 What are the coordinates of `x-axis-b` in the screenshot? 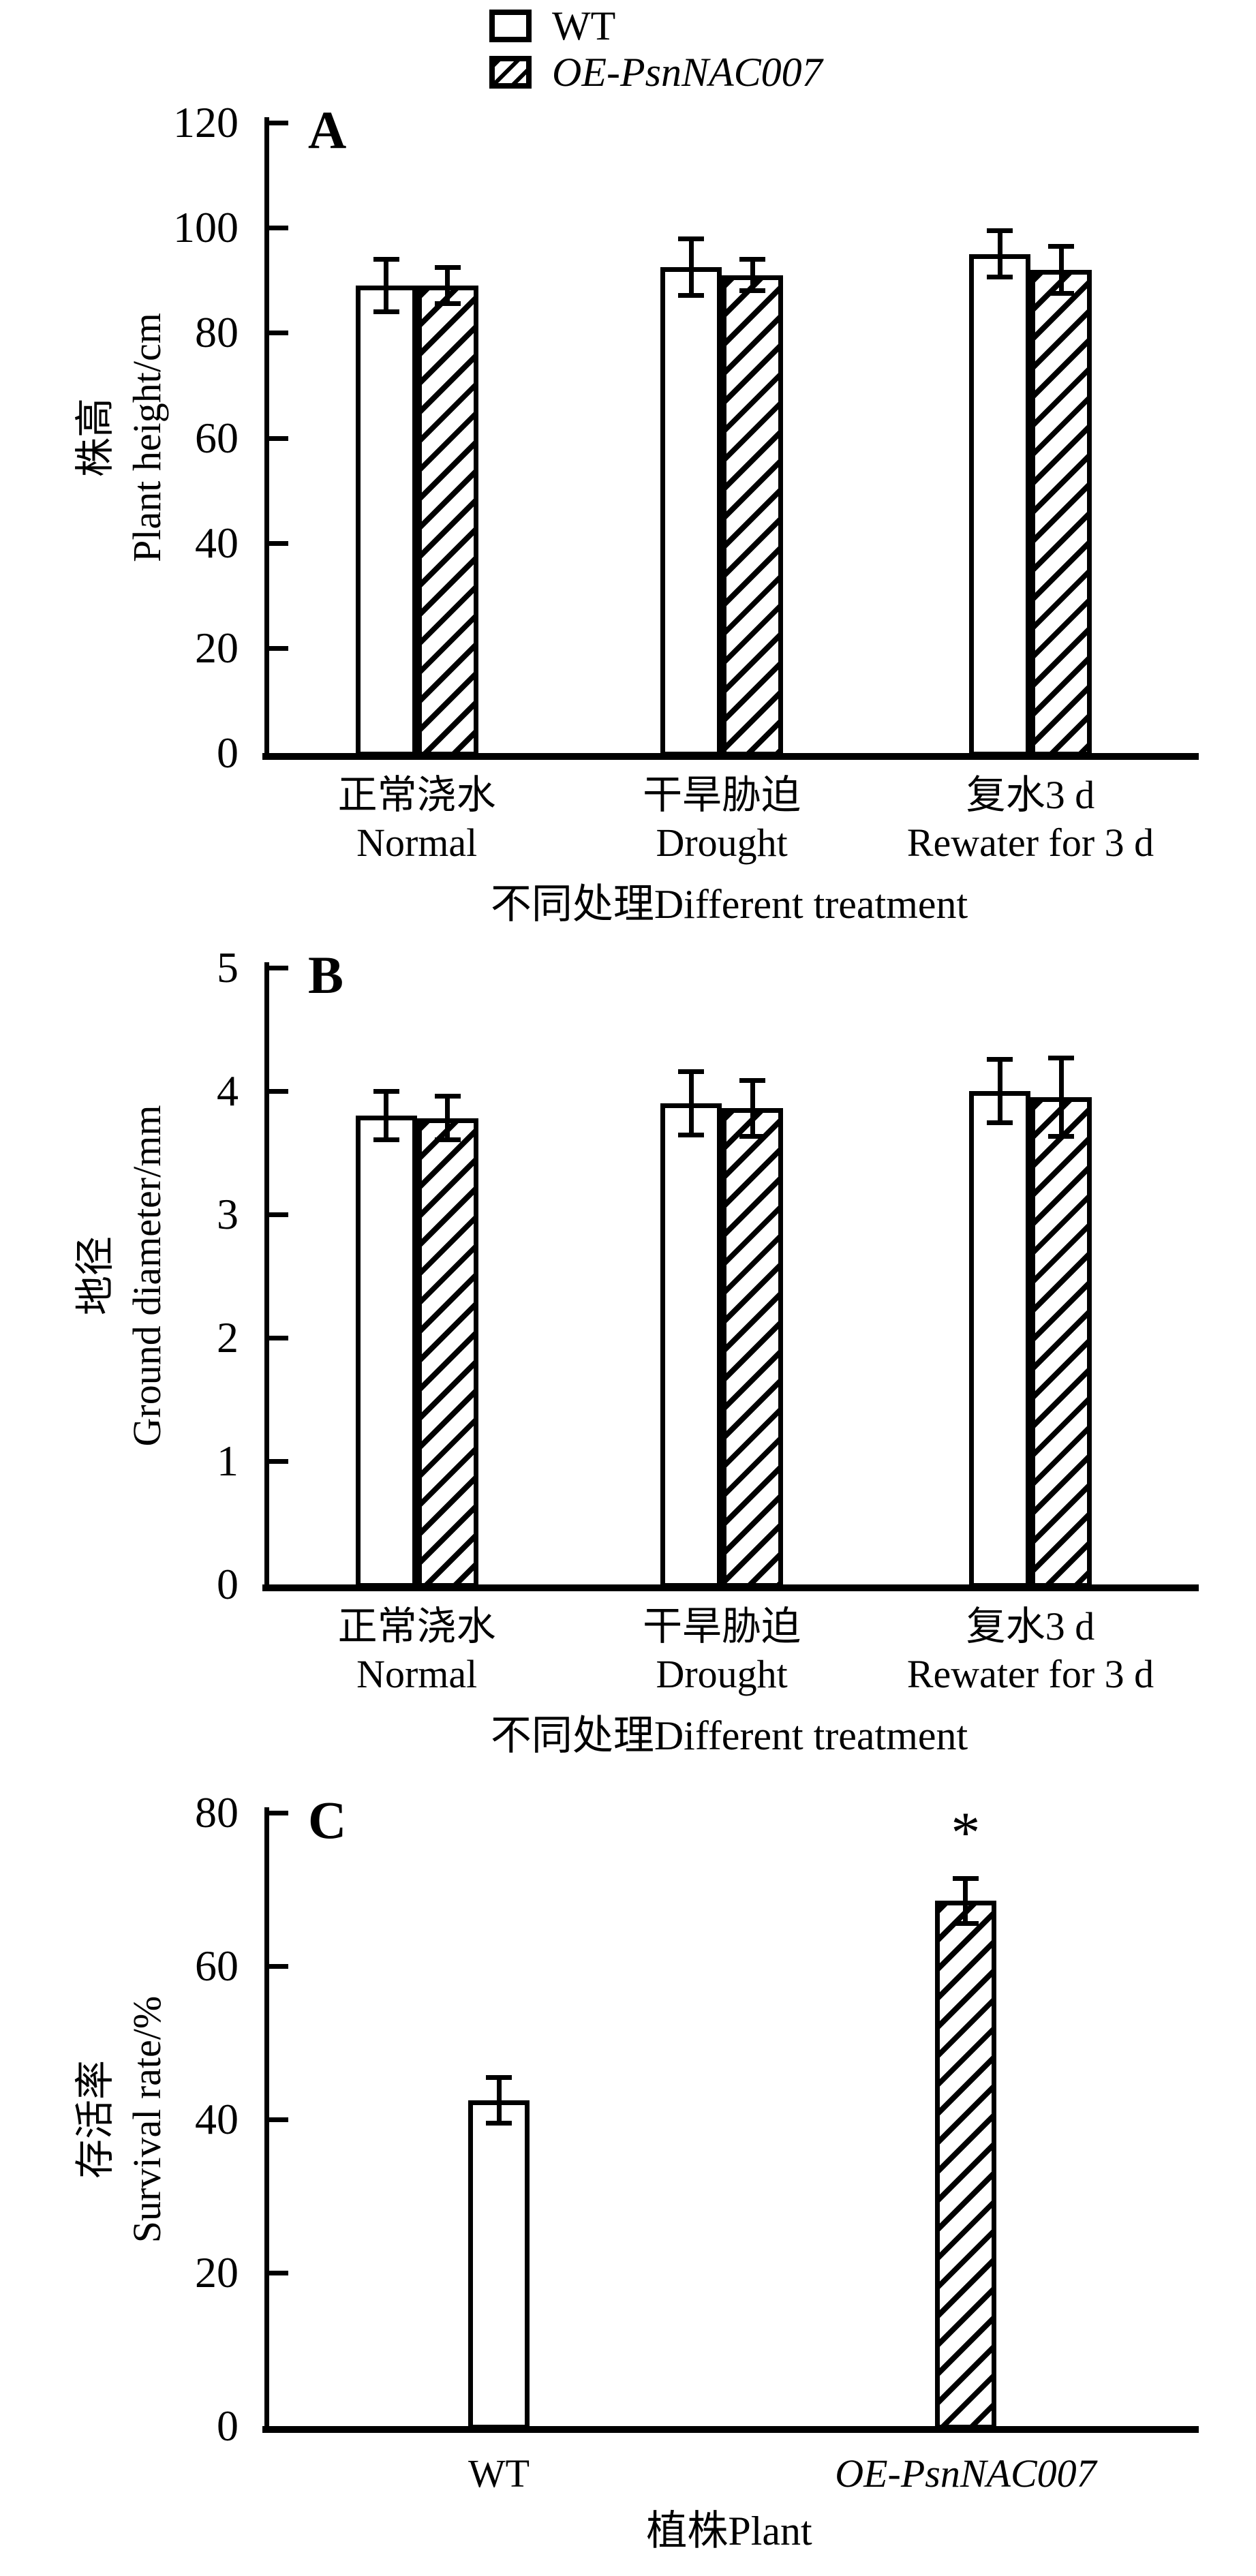 It's located at (731, 1587).